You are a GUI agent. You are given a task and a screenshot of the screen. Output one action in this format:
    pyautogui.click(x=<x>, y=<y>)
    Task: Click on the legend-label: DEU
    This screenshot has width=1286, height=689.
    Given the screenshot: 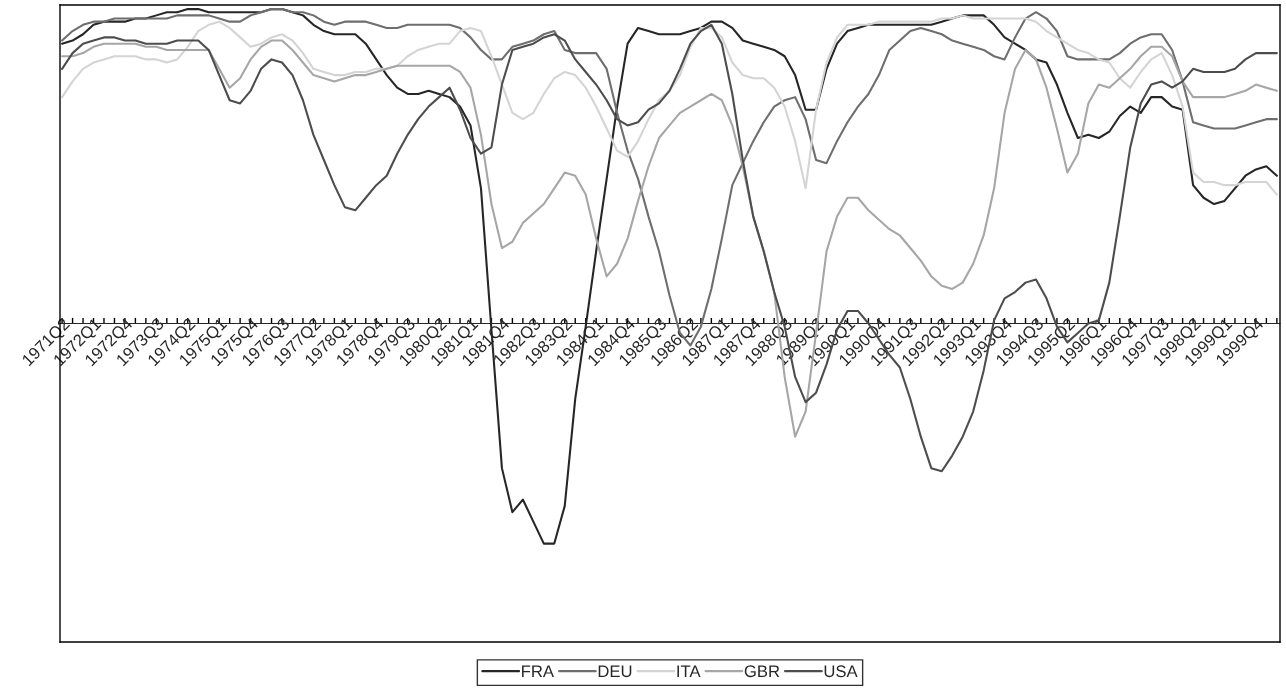 What is the action you would take?
    pyautogui.click(x=615, y=671)
    